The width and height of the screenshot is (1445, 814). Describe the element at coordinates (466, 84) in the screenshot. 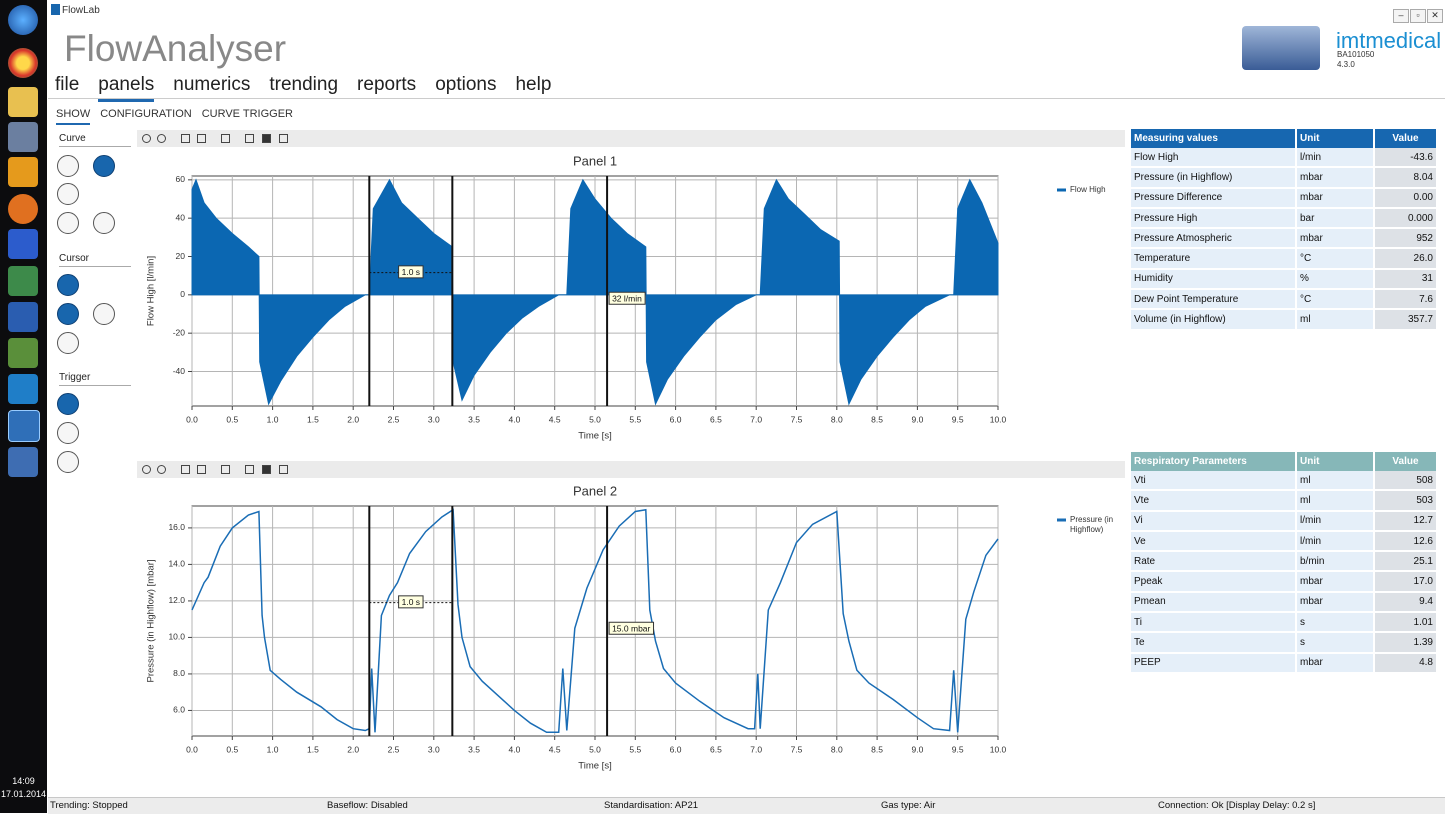

I see `menu-item: options` at that location.